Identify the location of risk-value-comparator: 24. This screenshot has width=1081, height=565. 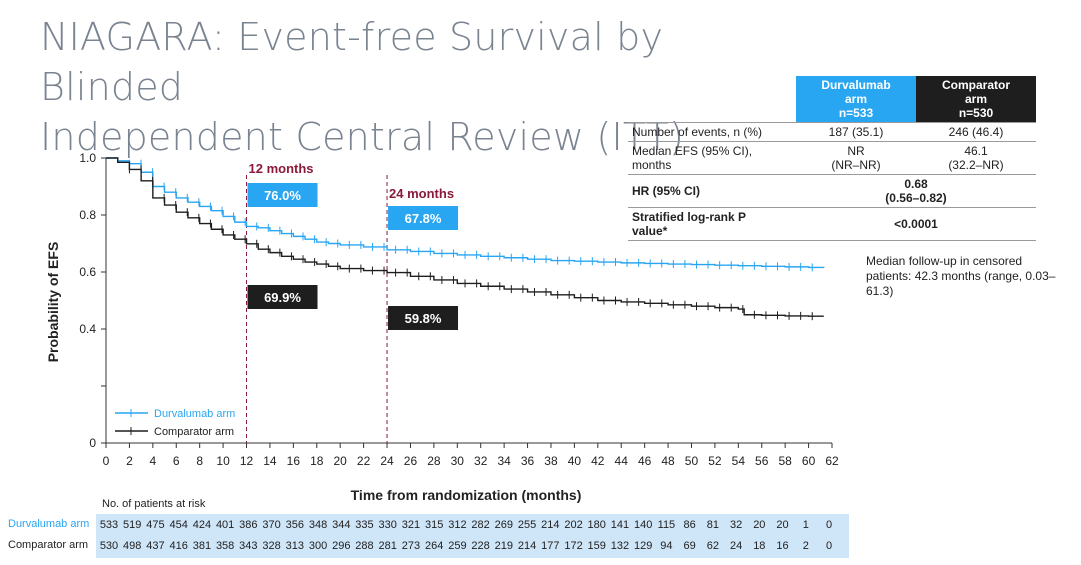
(736, 546).